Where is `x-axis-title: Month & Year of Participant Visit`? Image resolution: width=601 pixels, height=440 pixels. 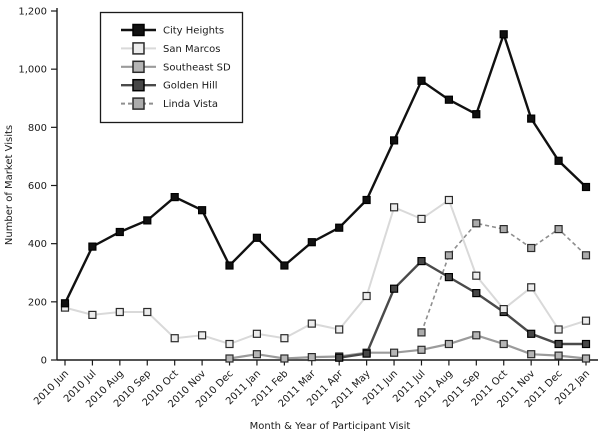
x-axis-title: Month & Year of Participant Visit is located at coordinates (330, 426).